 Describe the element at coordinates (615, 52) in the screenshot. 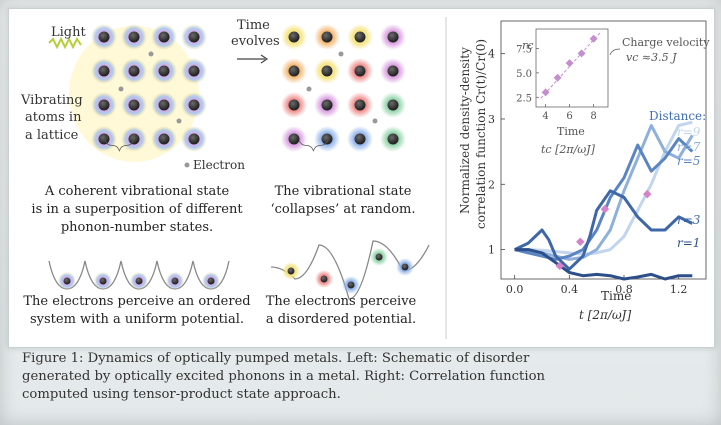

I see `inset-annotation-arrow` at that location.